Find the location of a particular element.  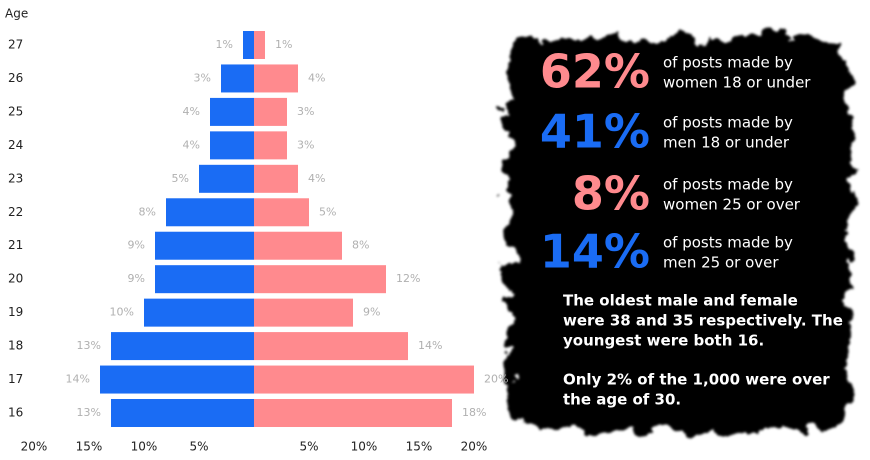

stat-value: 62% is located at coordinates (595, 72).